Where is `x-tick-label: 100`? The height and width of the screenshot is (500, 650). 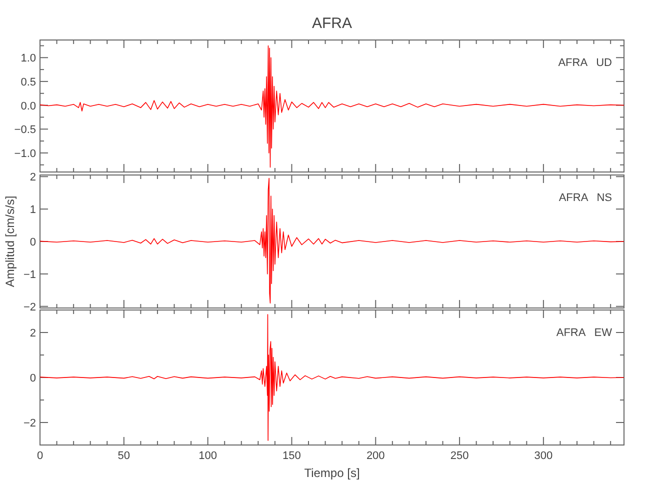
x-tick-label: 100 is located at coordinates (207, 456).